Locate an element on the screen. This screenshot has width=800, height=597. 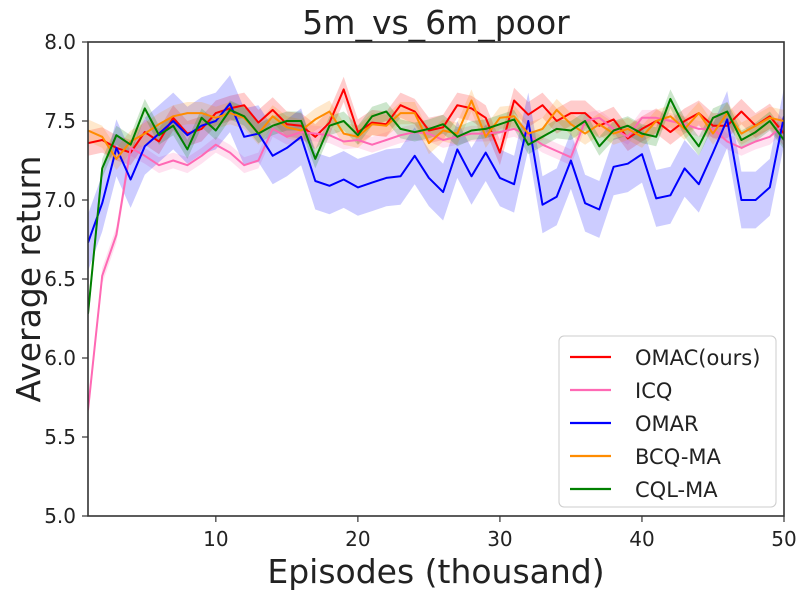
y-tick-label: 5.0 is located at coordinates (60, 516).